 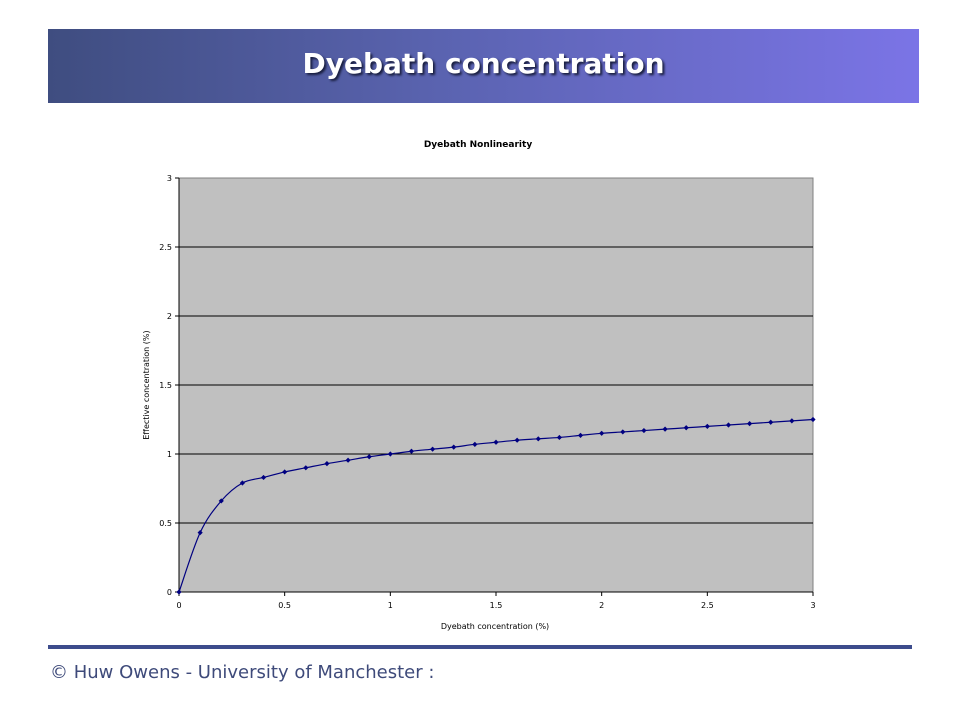 I want to click on footer-credit: © Huw Owens - University of Manchester :, so click(x=242, y=672).